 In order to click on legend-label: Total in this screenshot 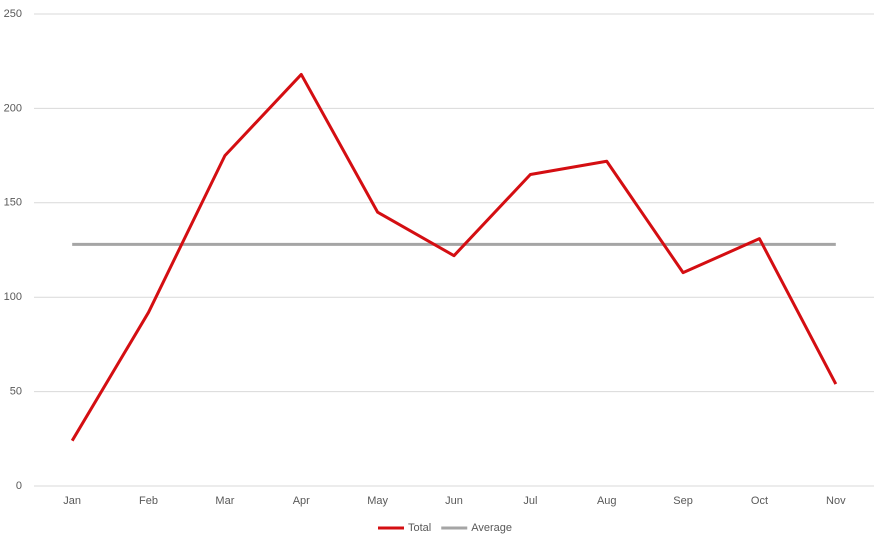, I will do `click(419, 528)`.